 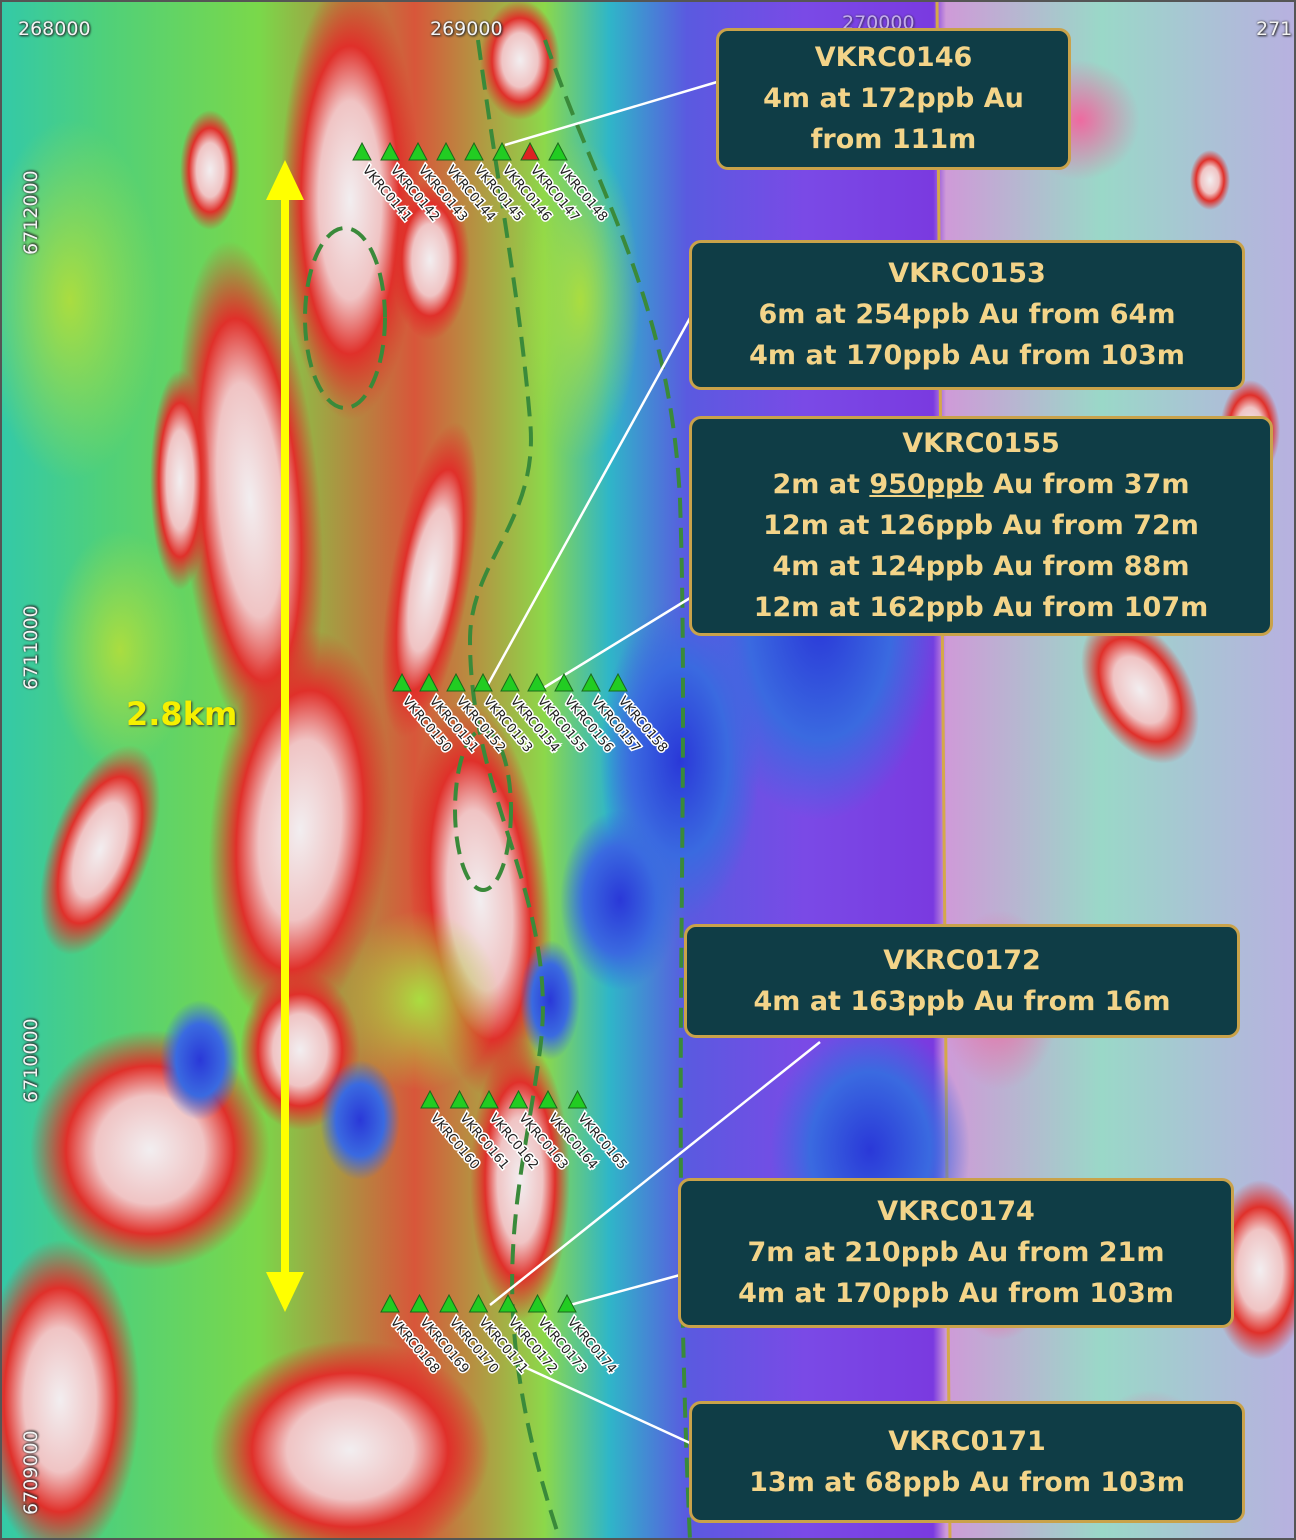 What do you see at coordinates (962, 981) in the screenshot?
I see `callout-vkrc0172: VKRC0172 4m at 163ppb Au from 16m` at bounding box center [962, 981].